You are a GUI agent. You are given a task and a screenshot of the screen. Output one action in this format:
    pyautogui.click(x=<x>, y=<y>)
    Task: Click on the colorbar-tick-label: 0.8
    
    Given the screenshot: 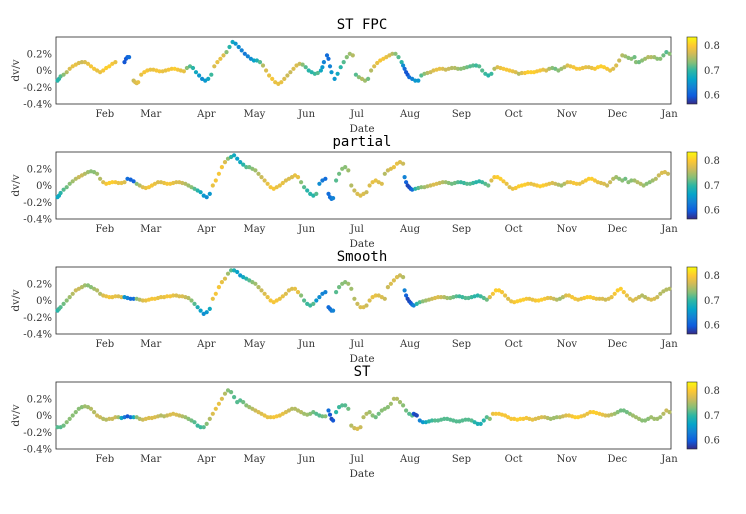 What is the action you would take?
    pyautogui.click(x=712, y=391)
    